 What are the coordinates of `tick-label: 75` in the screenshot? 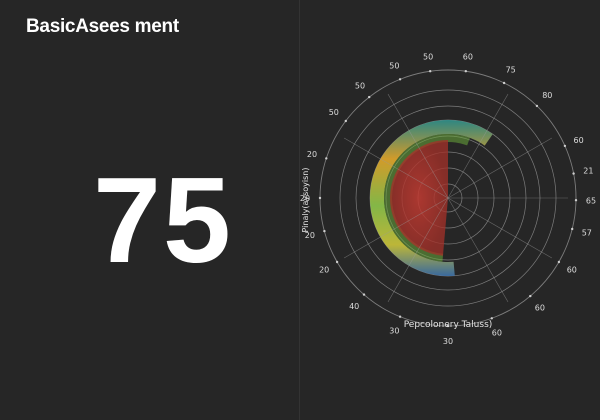 It's located at (511, 70).